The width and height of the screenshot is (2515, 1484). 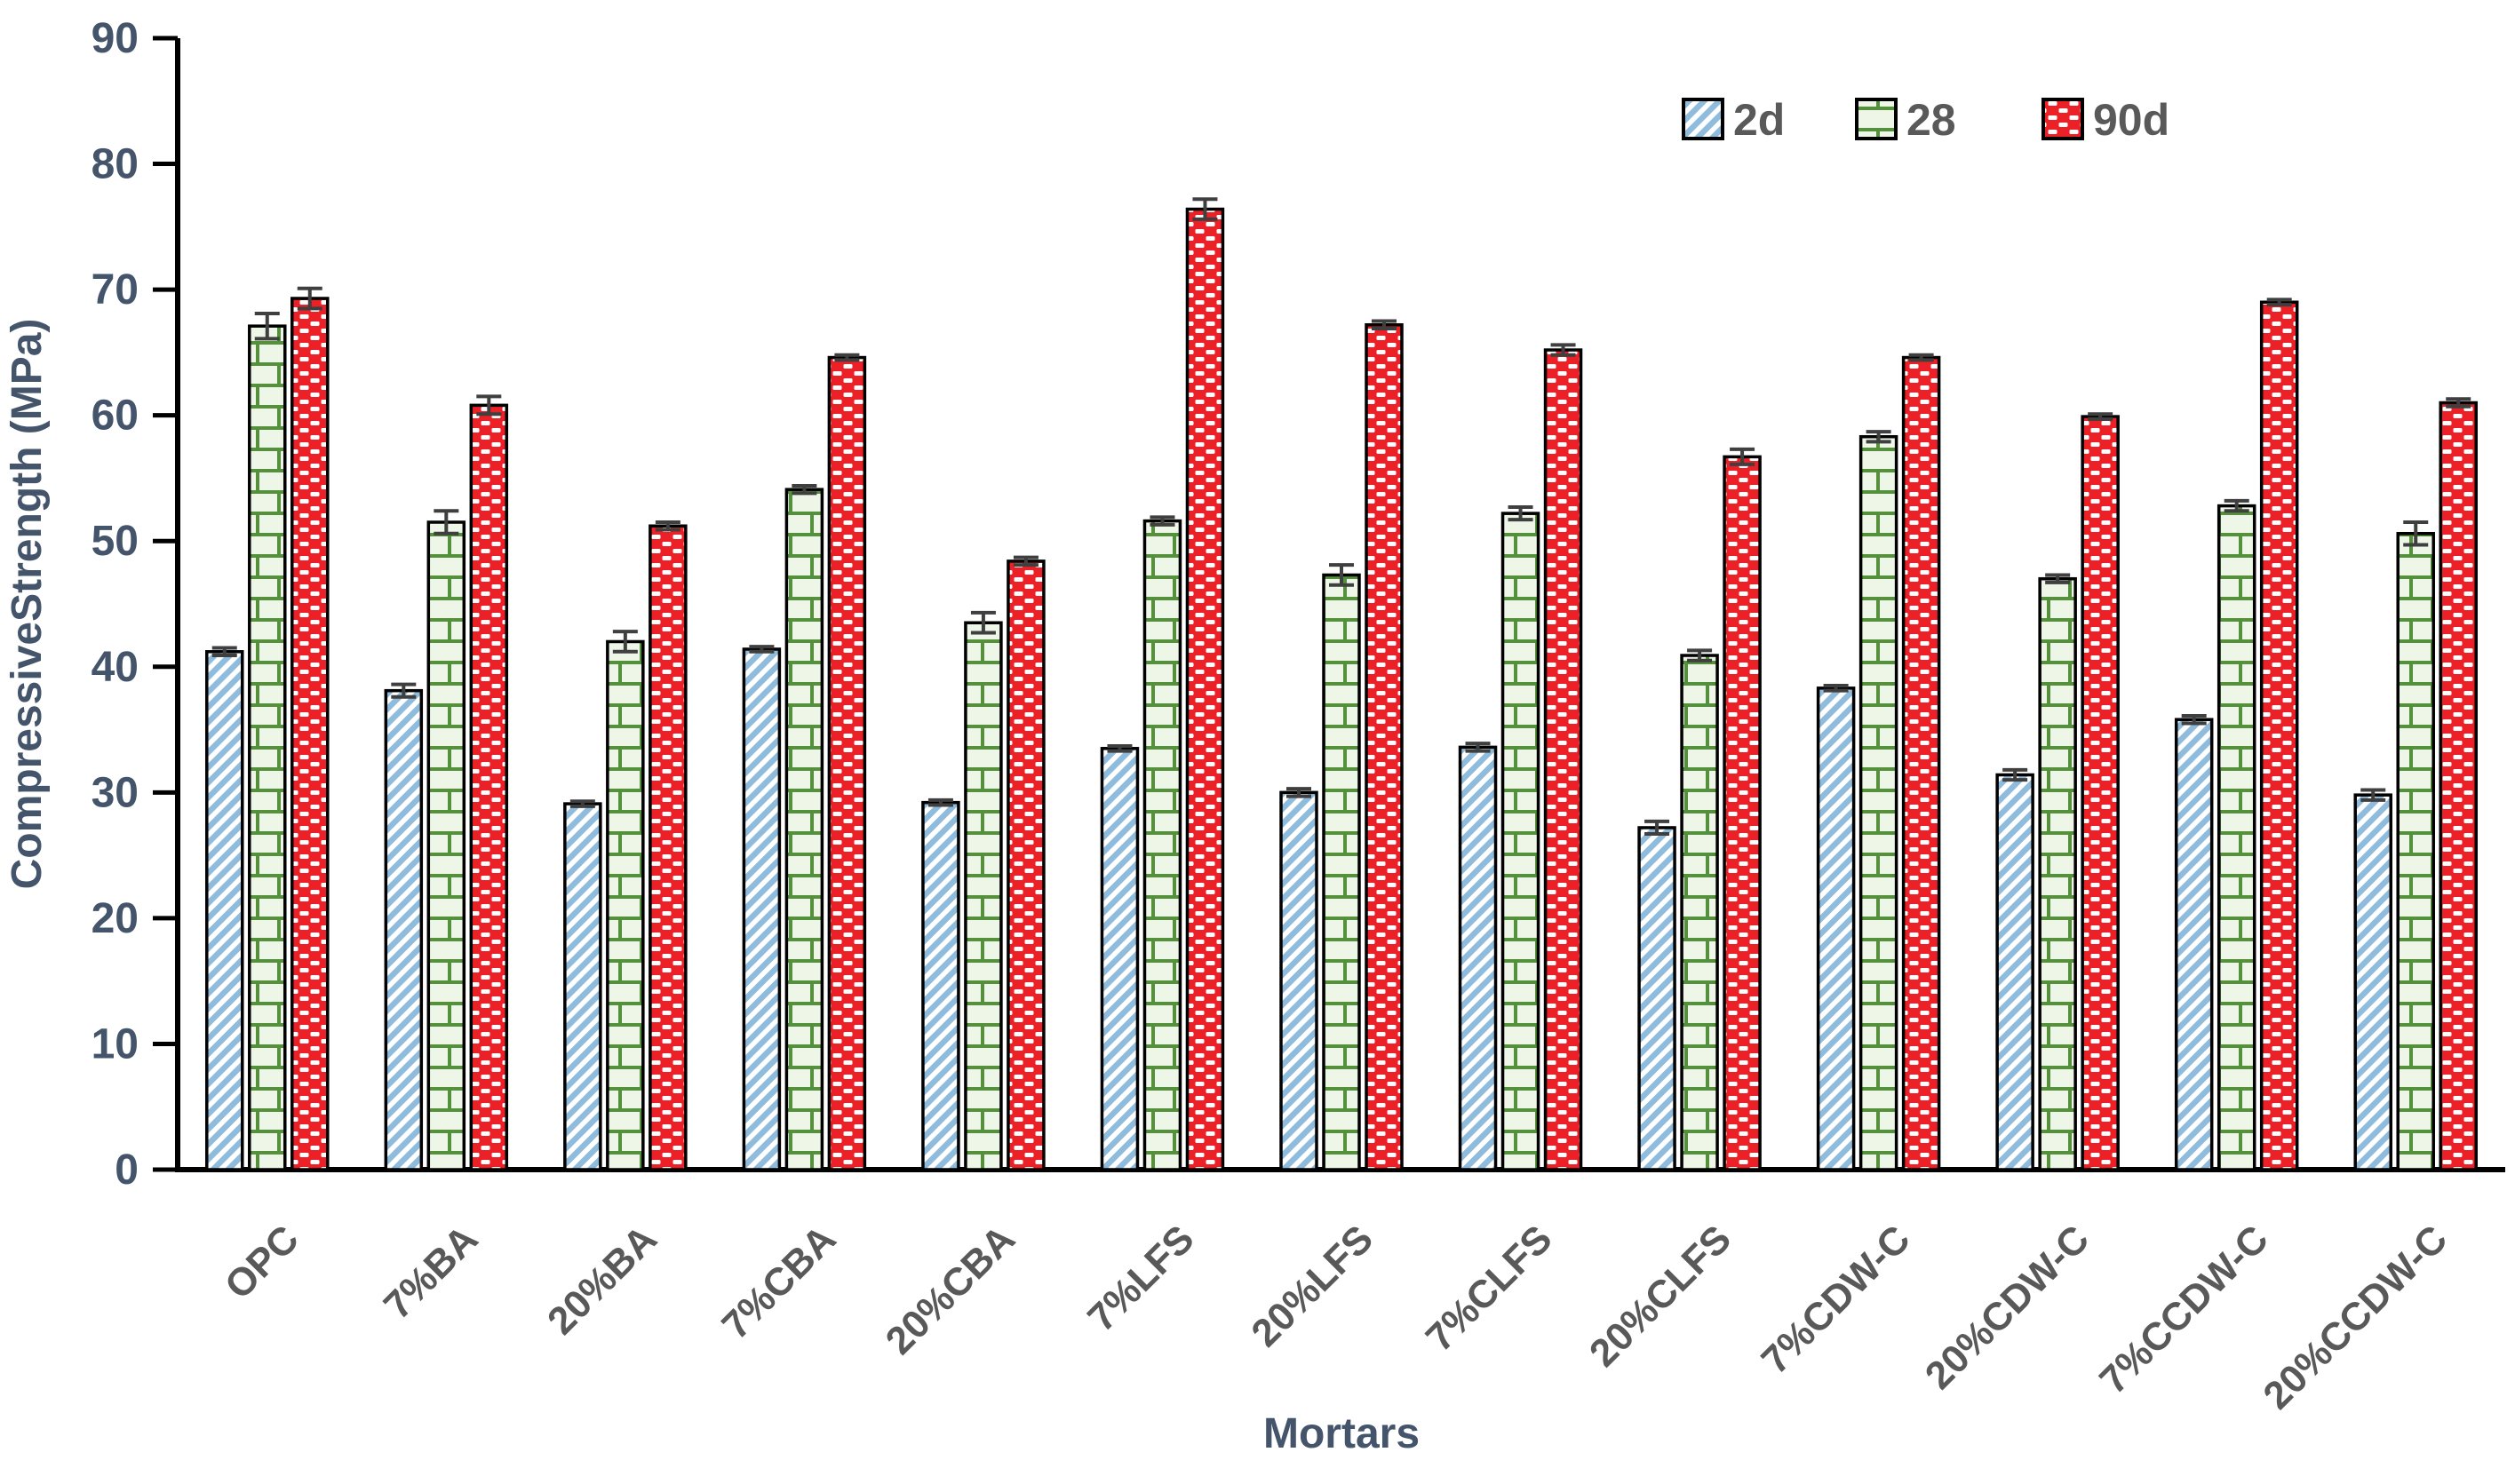 I want to click on error-bar-2d-7%CCDW-C, so click(x=2194, y=720).